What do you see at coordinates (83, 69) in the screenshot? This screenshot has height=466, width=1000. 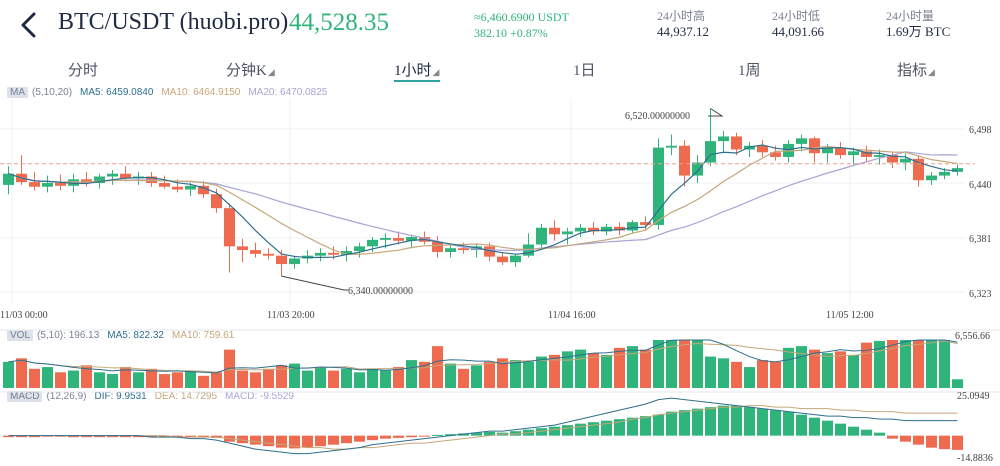 I see `tab-timeshare: 分时` at bounding box center [83, 69].